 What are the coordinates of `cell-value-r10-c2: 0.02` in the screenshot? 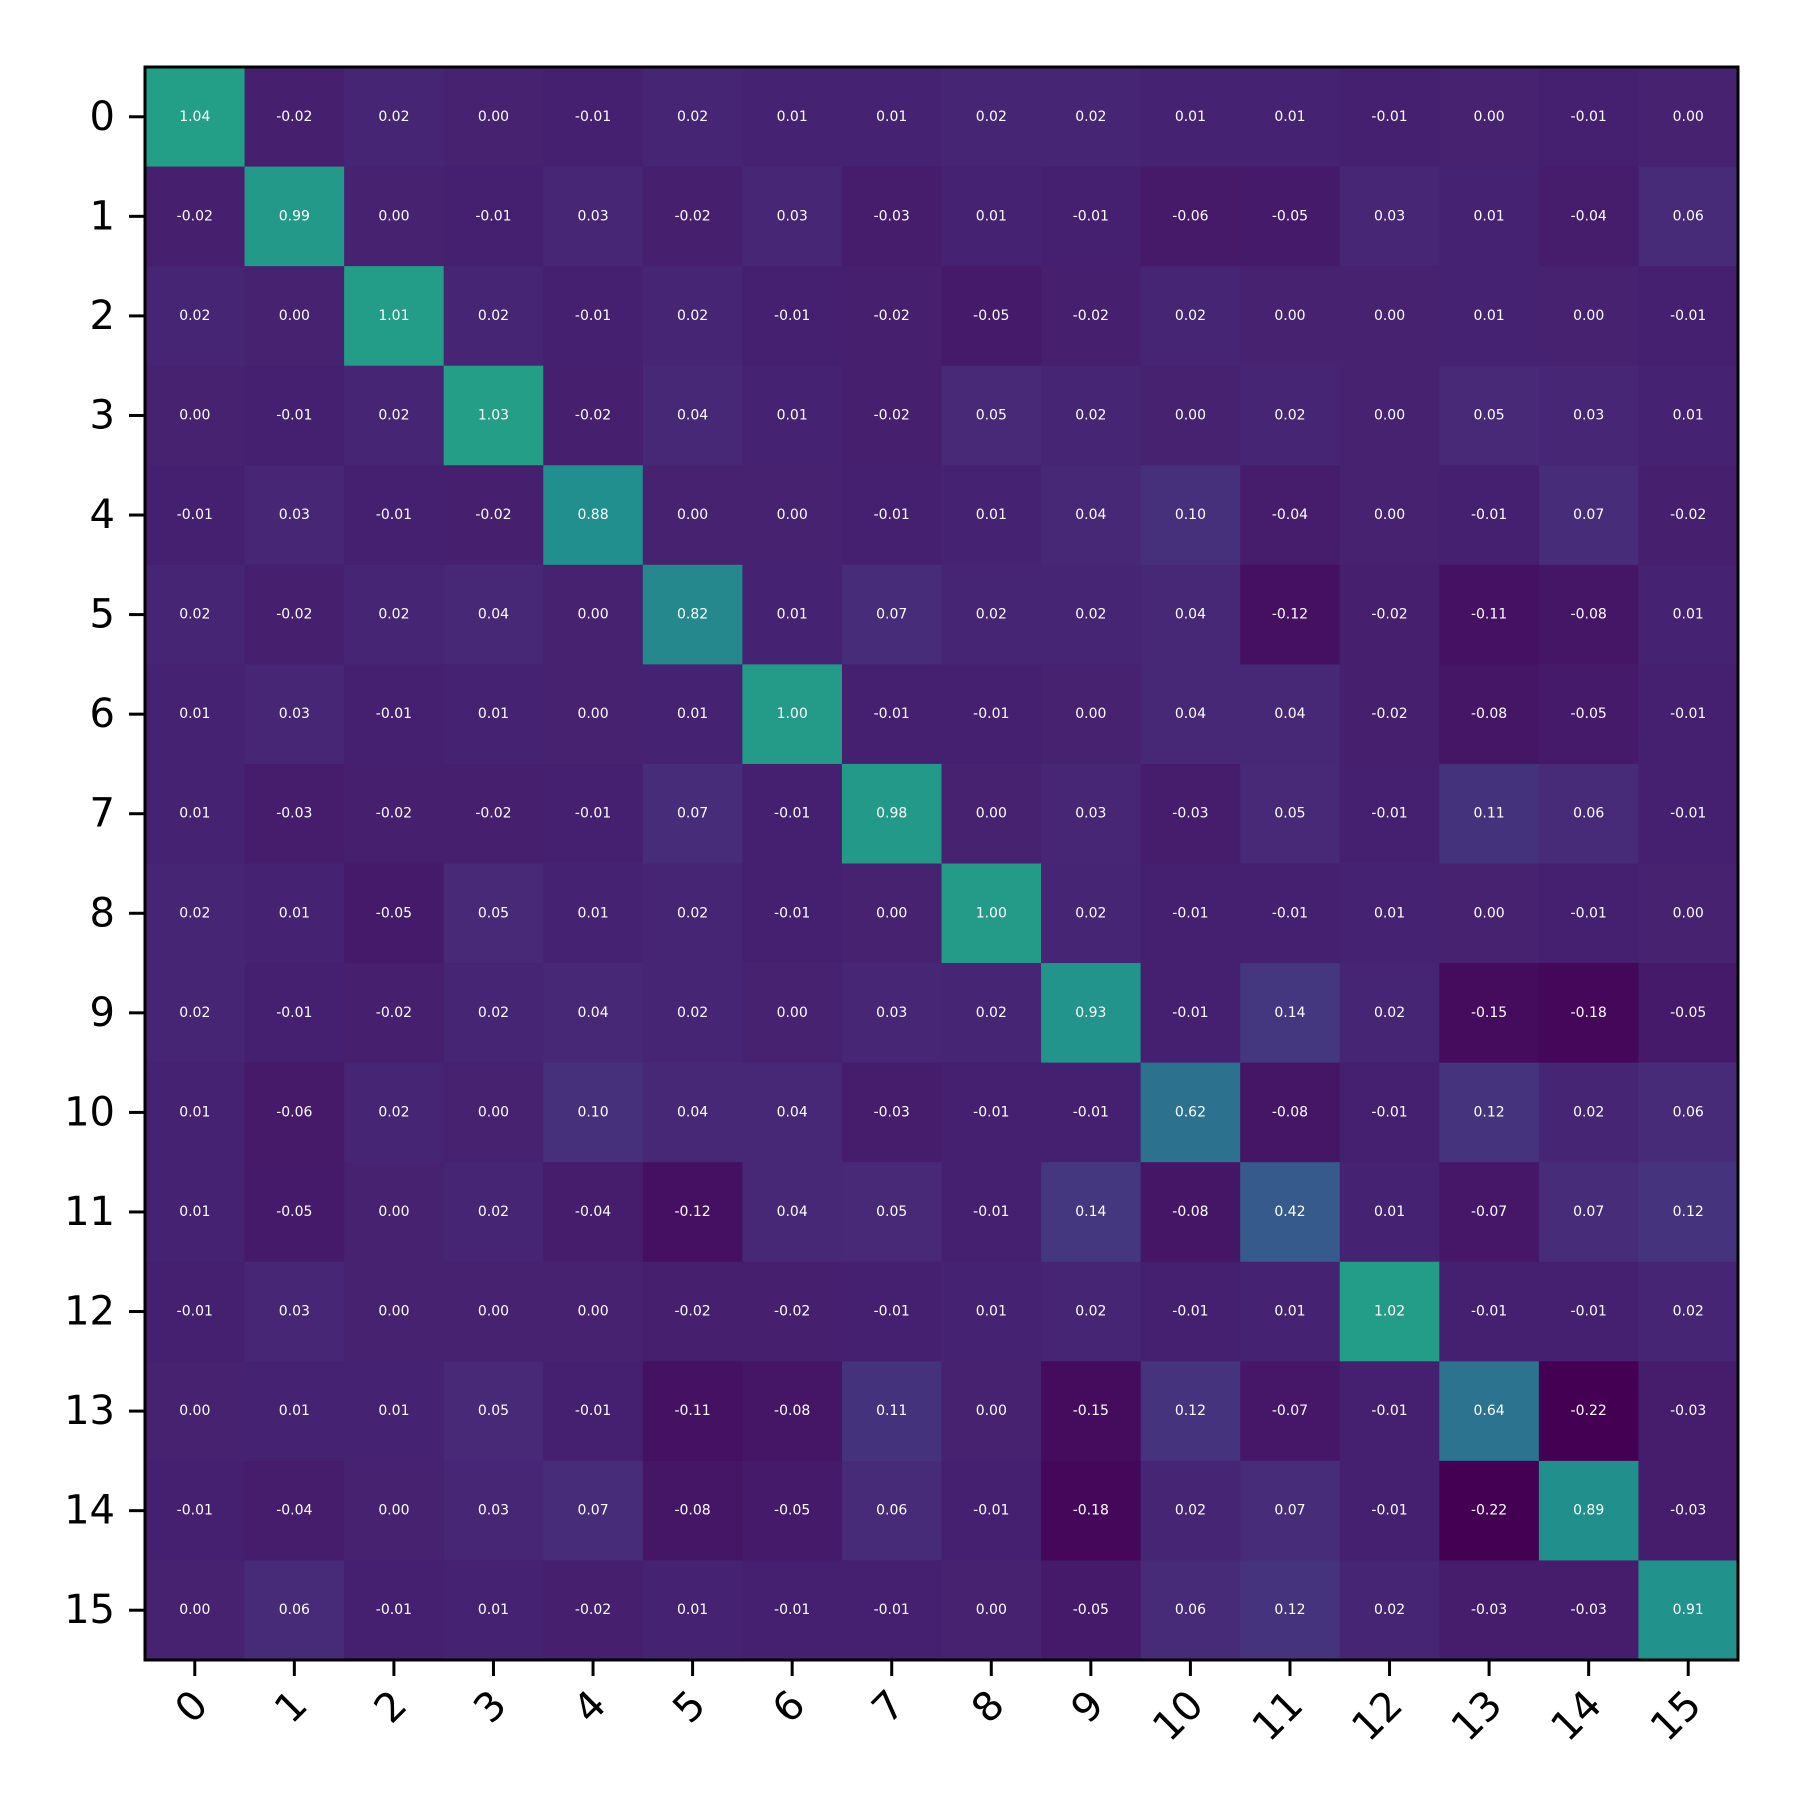 It's located at (393, 1112).